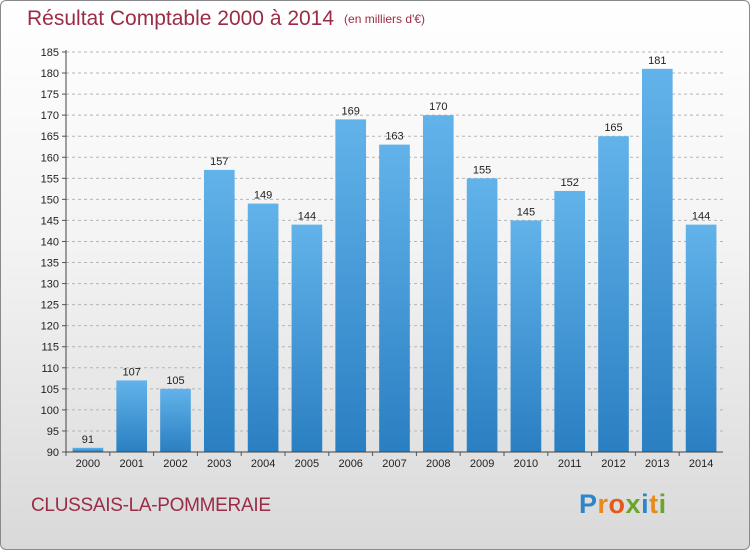  Describe the element at coordinates (570, 183) in the screenshot. I see `data-label: 152` at that location.